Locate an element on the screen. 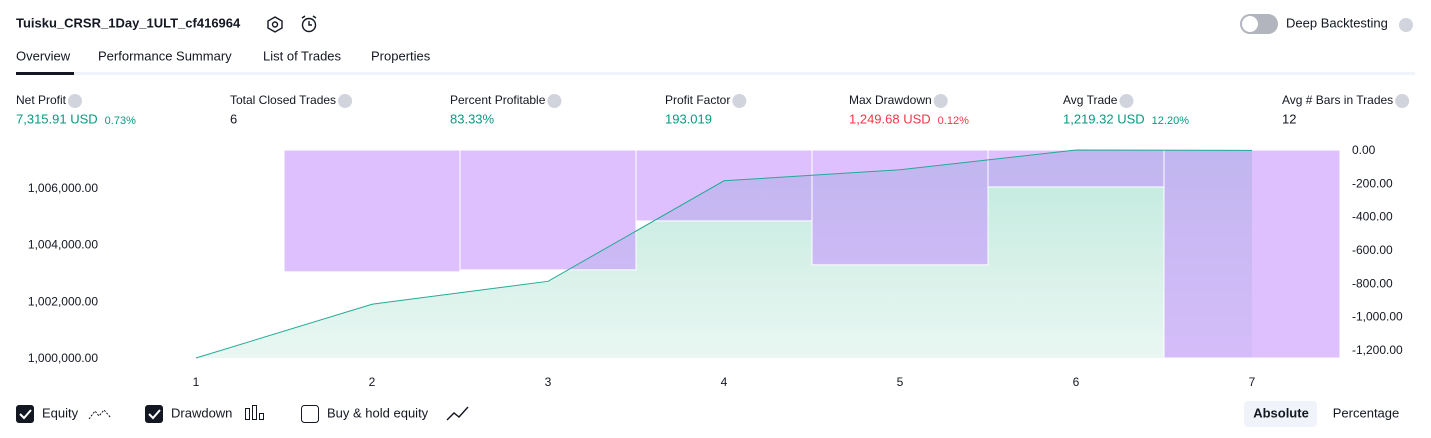 The width and height of the screenshot is (1431, 438). tab: Properties is located at coordinates (401, 55).